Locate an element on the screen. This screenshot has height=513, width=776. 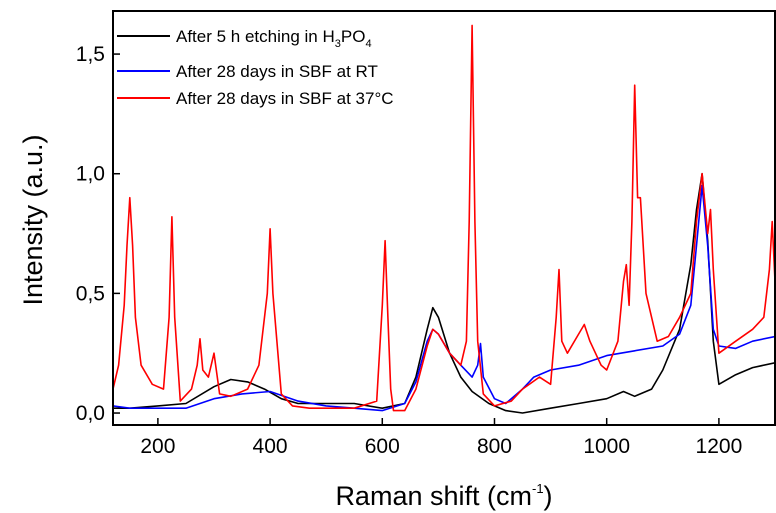
legend-etching-d: 4 is located at coordinates (368, 44).